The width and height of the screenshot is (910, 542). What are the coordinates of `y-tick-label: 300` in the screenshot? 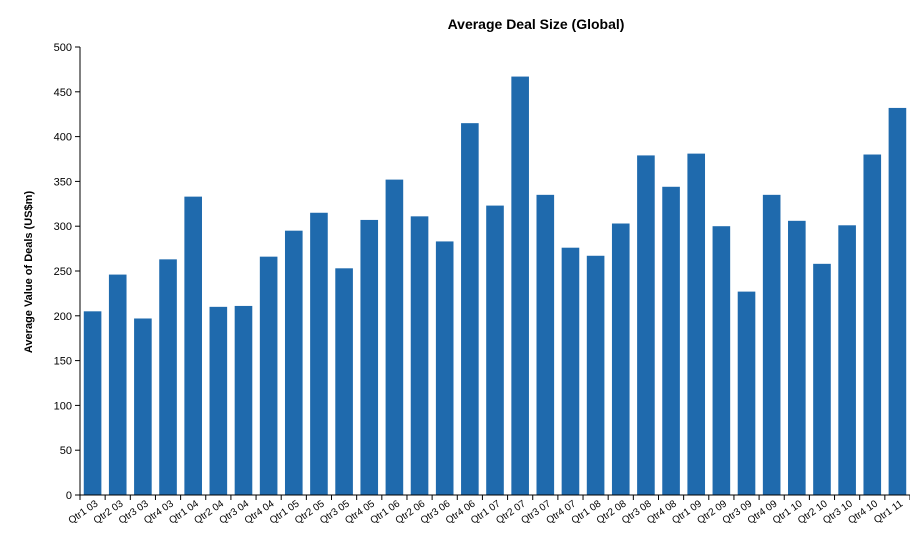 It's located at (63, 227).